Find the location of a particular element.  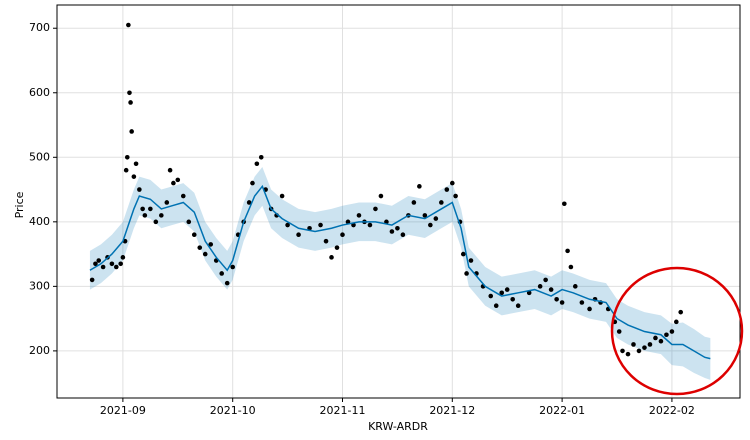

y-tick-label: 700 is located at coordinates (39, 27).